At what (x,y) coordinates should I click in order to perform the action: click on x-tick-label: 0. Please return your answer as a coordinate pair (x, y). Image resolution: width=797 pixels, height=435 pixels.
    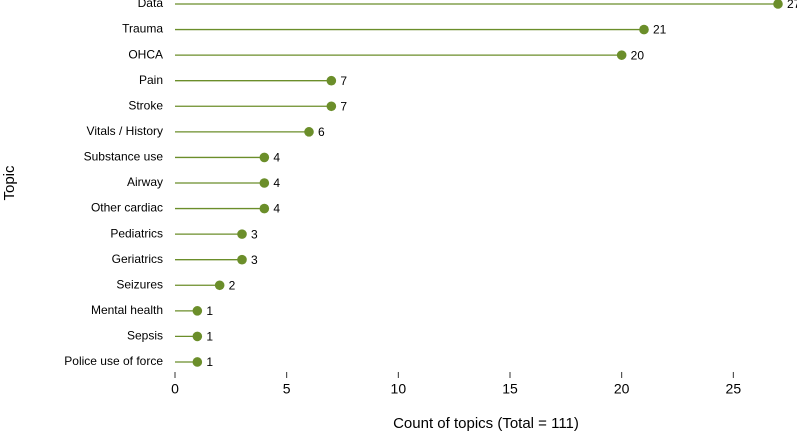
    Looking at the image, I should click on (175, 389).